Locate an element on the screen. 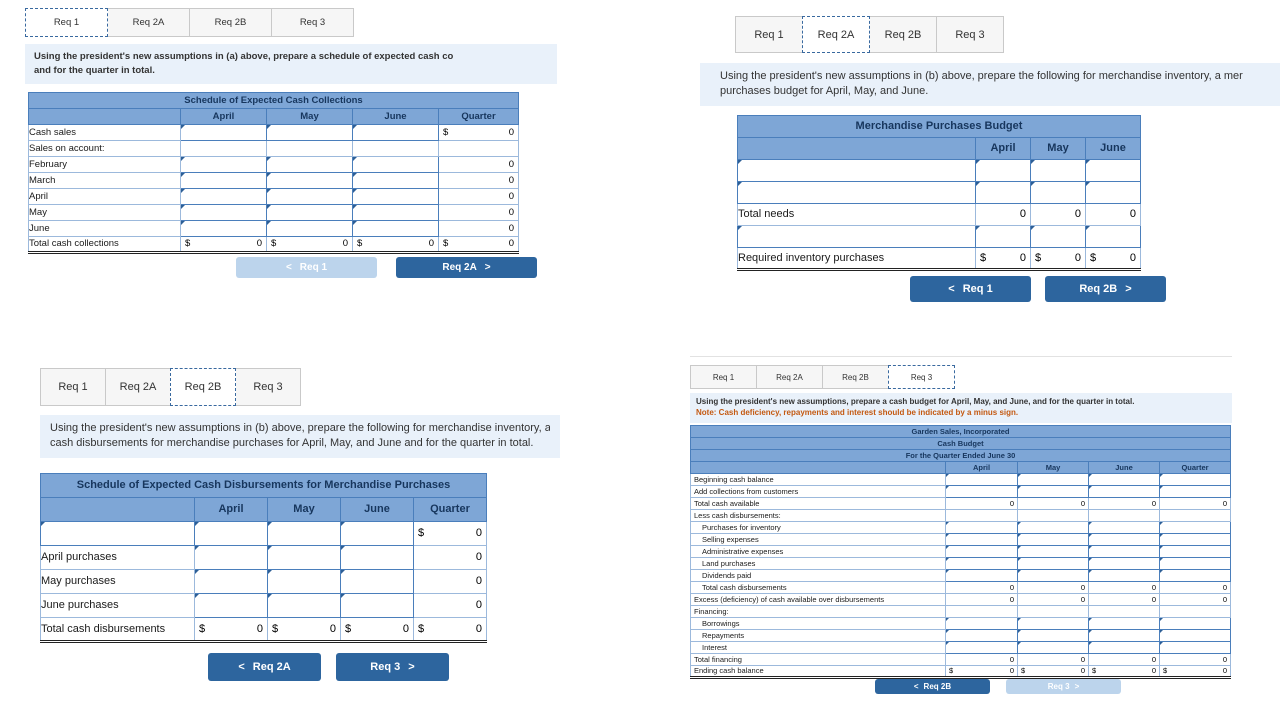 The width and height of the screenshot is (1280, 720). nav-button-req-3: Req 3 > is located at coordinates (392, 667).